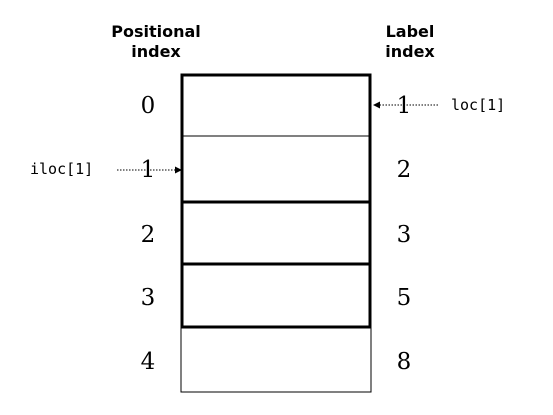  I want to click on positional-header-line1: Positional, so click(156, 31).